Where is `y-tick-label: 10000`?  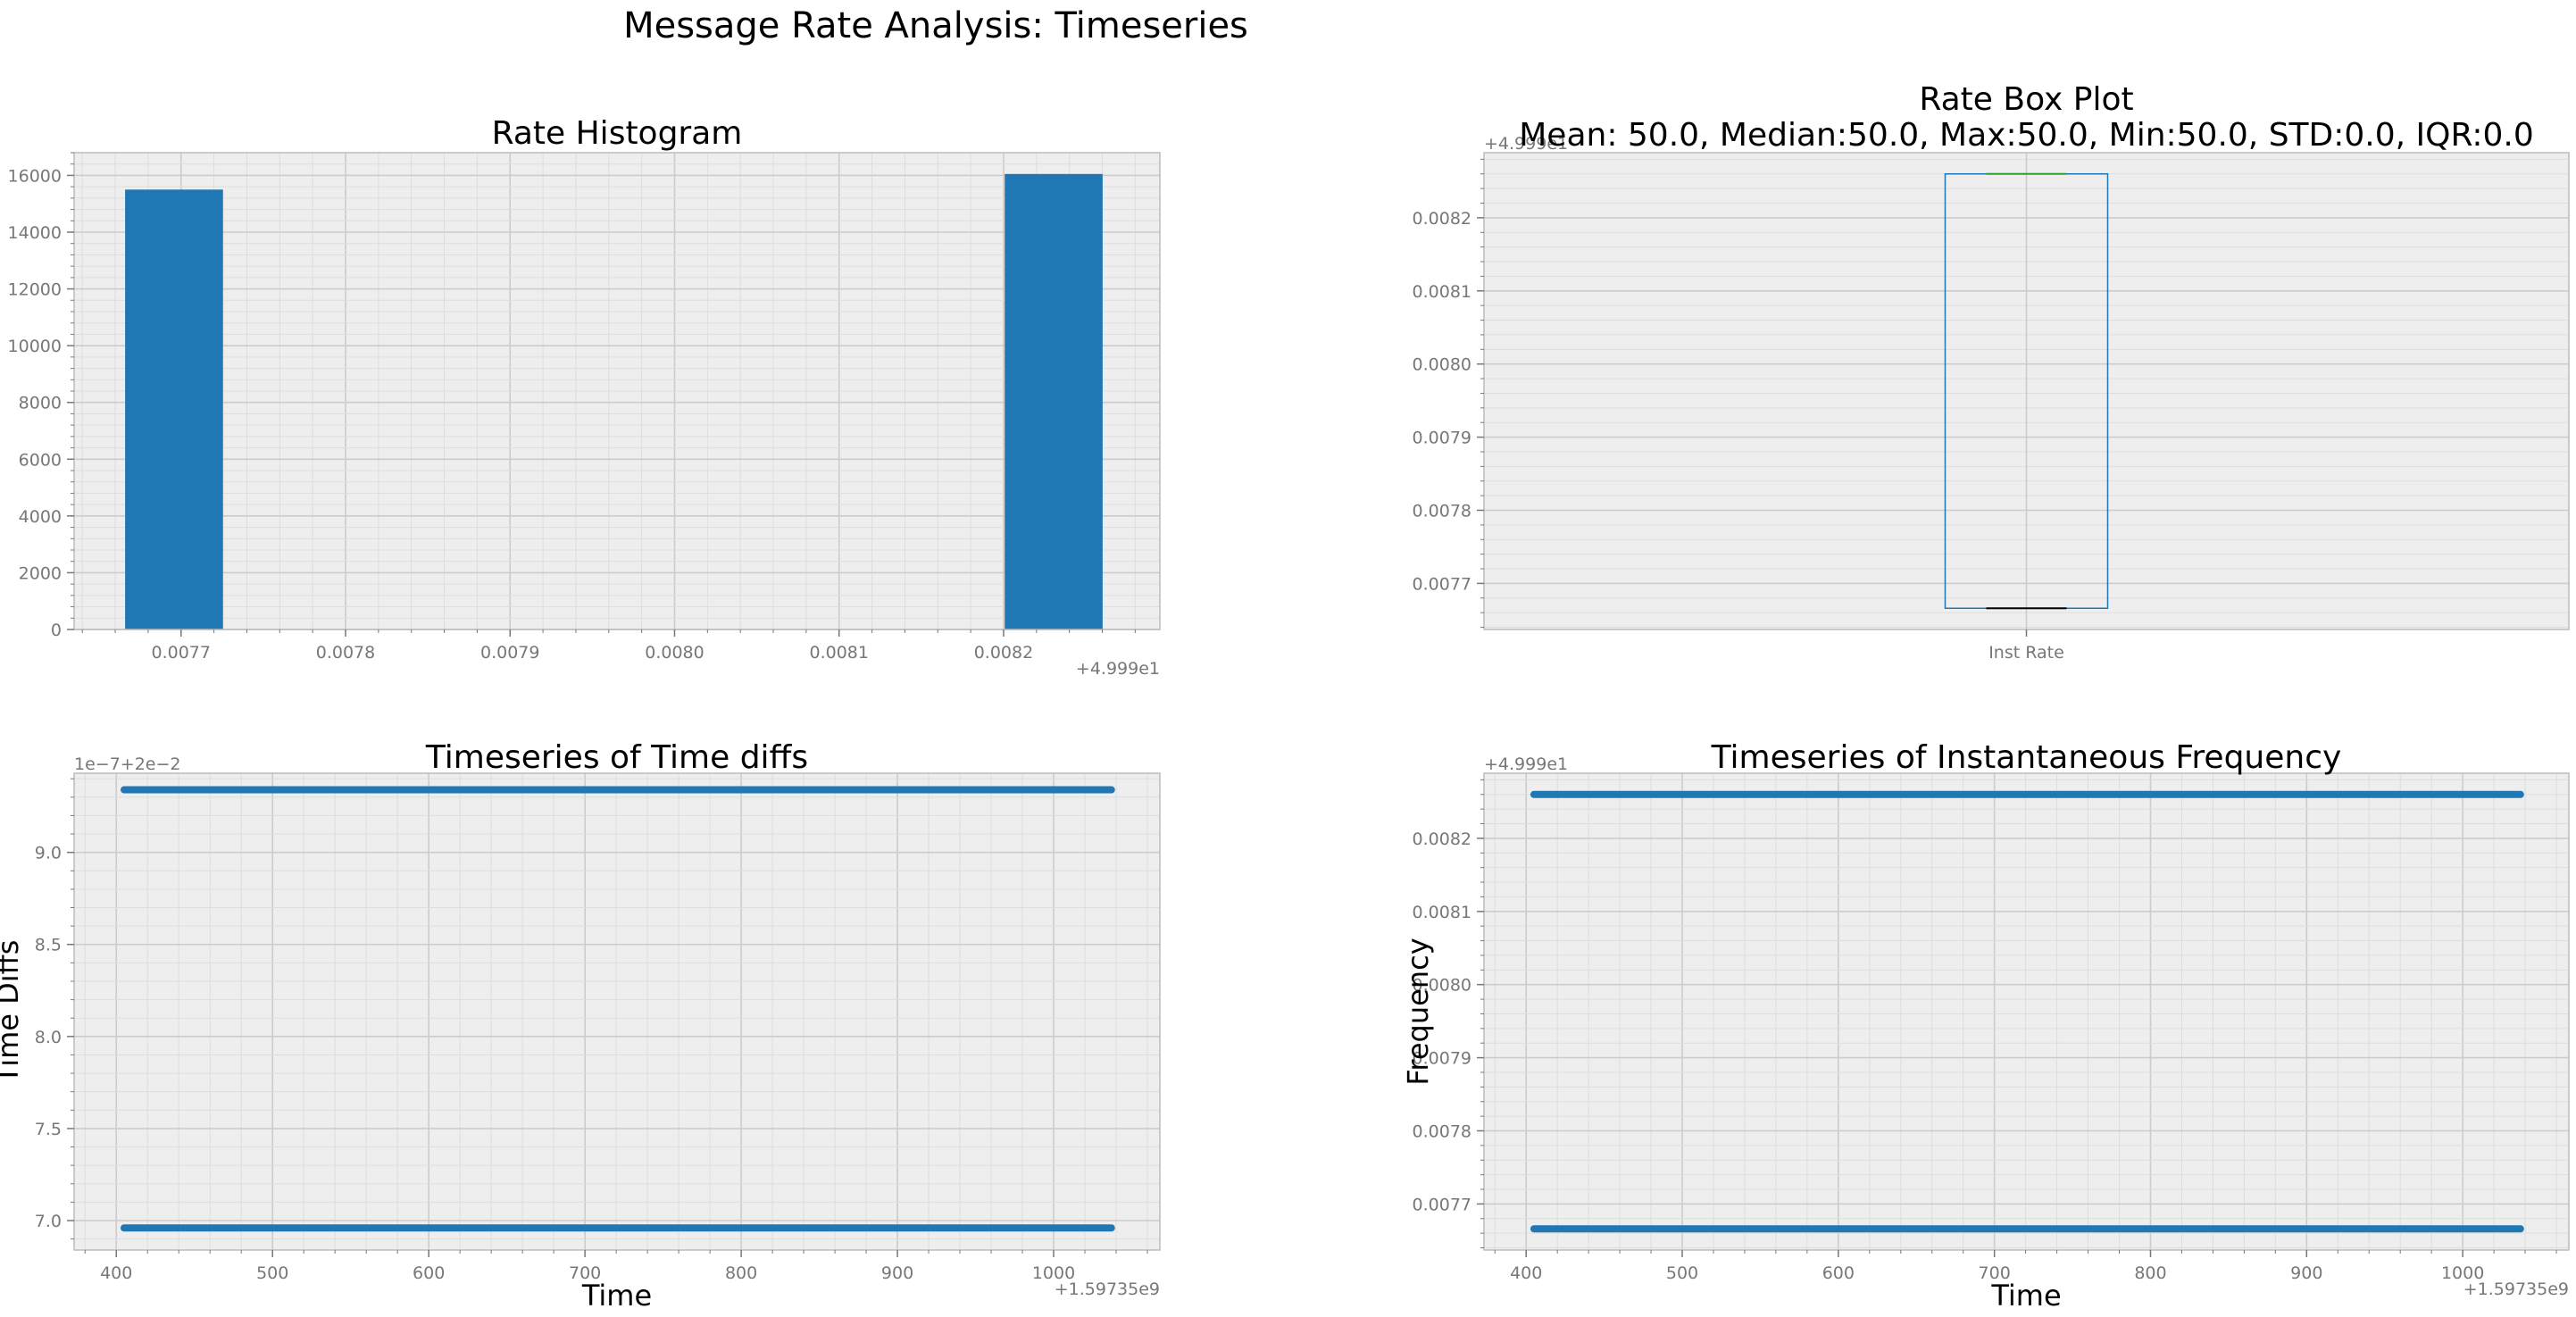
y-tick-label: 10000 is located at coordinates (35, 346).